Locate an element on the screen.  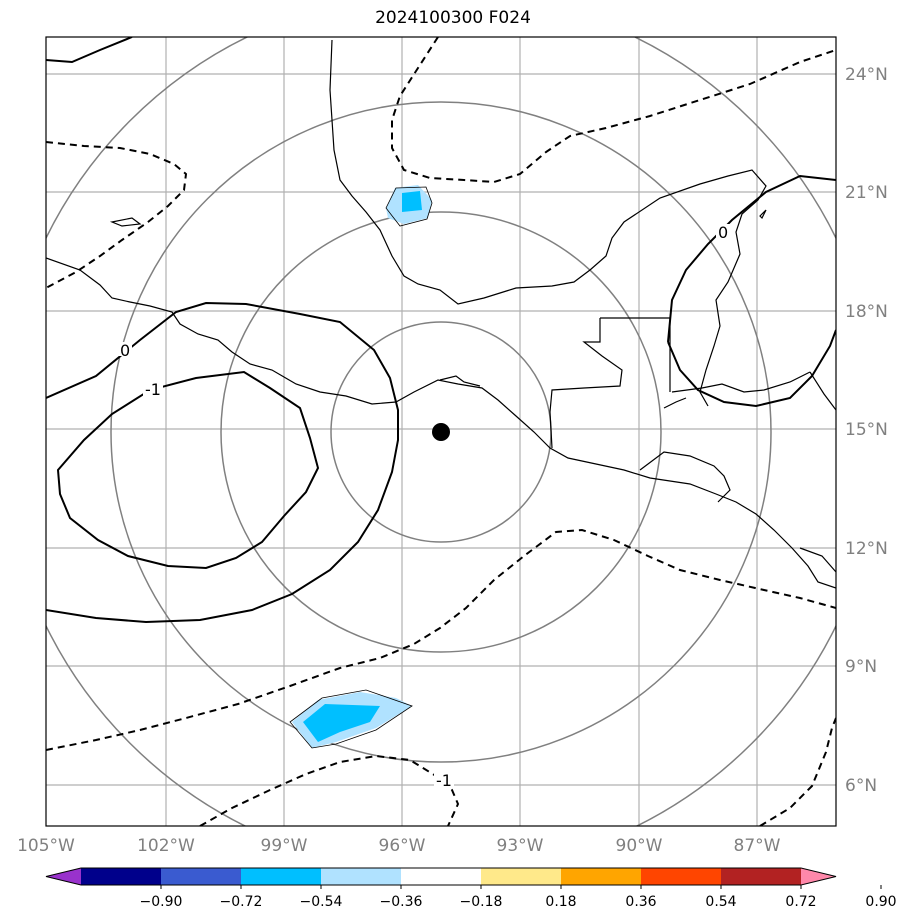
lon-tick: 93°W is located at coordinates (520, 846).